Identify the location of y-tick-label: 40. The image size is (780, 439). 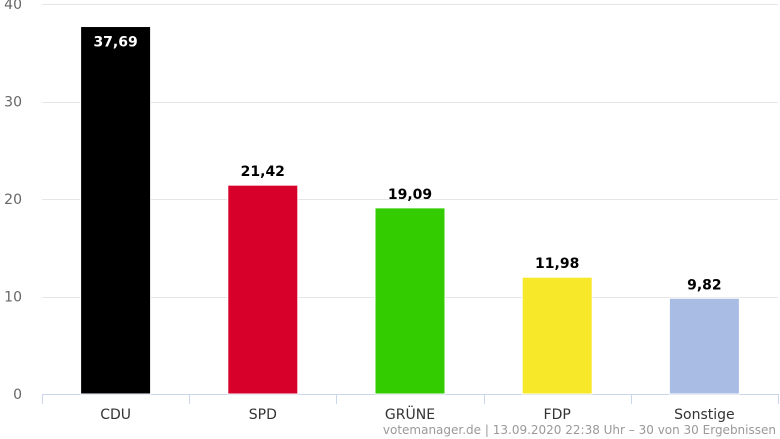
(13, 6).